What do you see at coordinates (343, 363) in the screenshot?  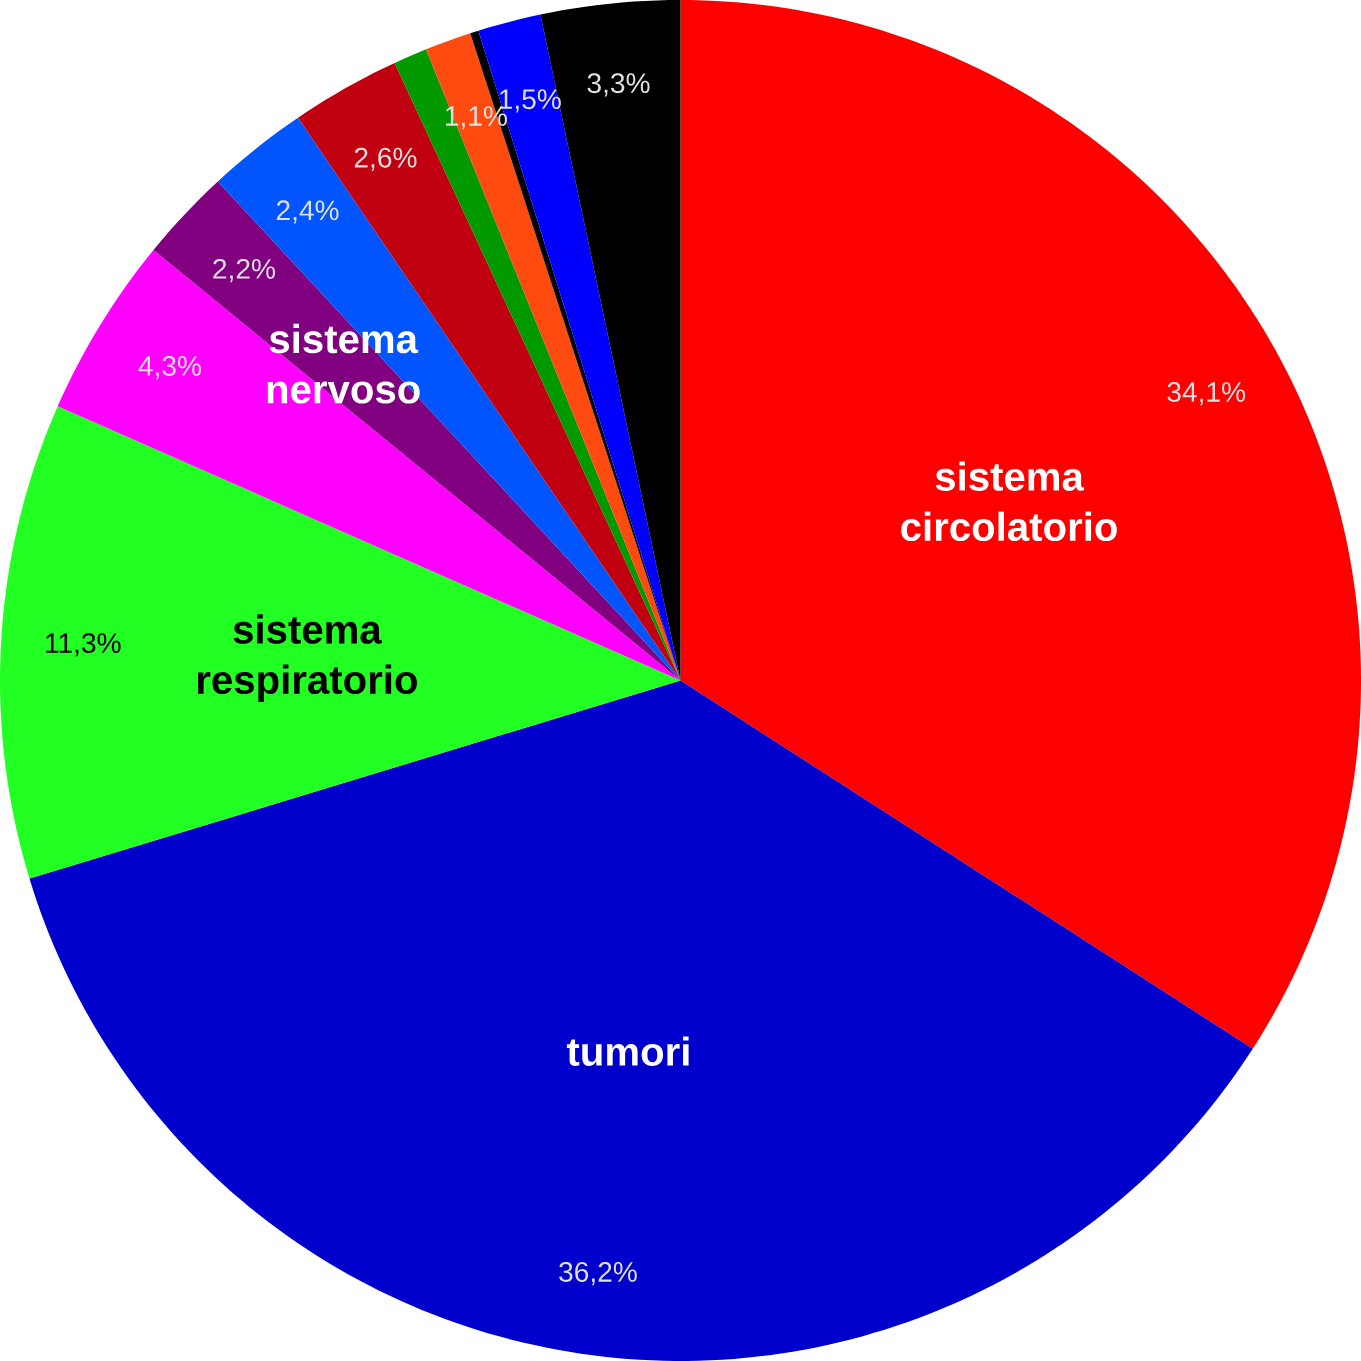 I see `slice-label: sistema nervoso` at bounding box center [343, 363].